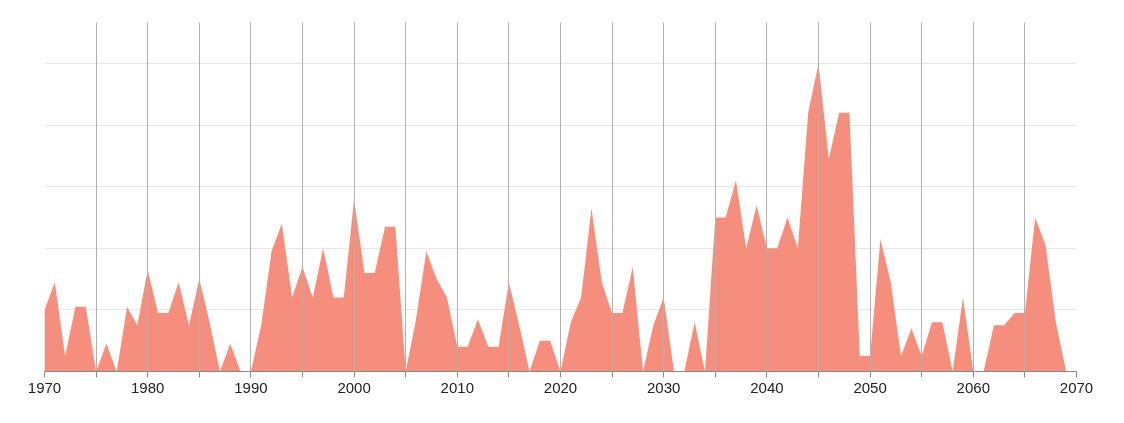 This screenshot has width=1124, height=423. I want to click on x-tick-label: 2040, so click(767, 387).